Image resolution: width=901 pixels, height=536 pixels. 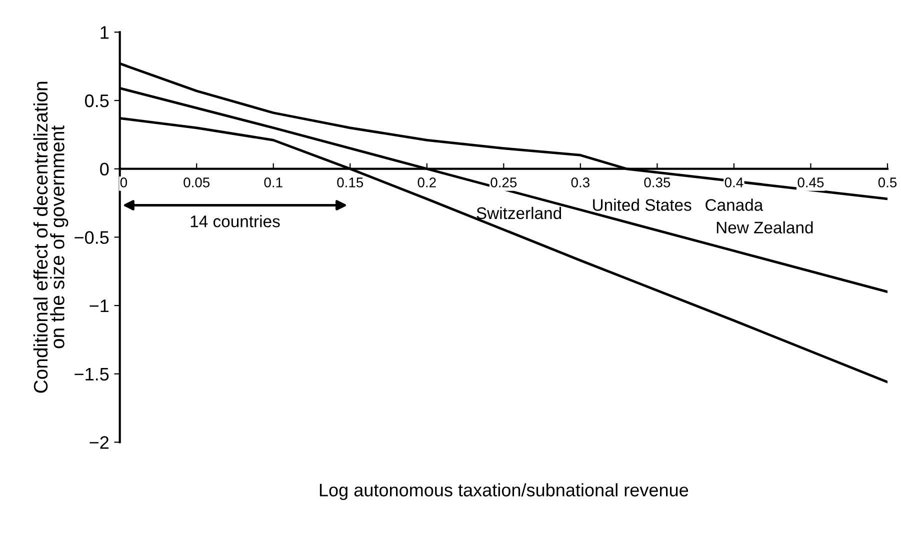 I want to click on x-tick-label: 0.35, so click(x=657, y=183).